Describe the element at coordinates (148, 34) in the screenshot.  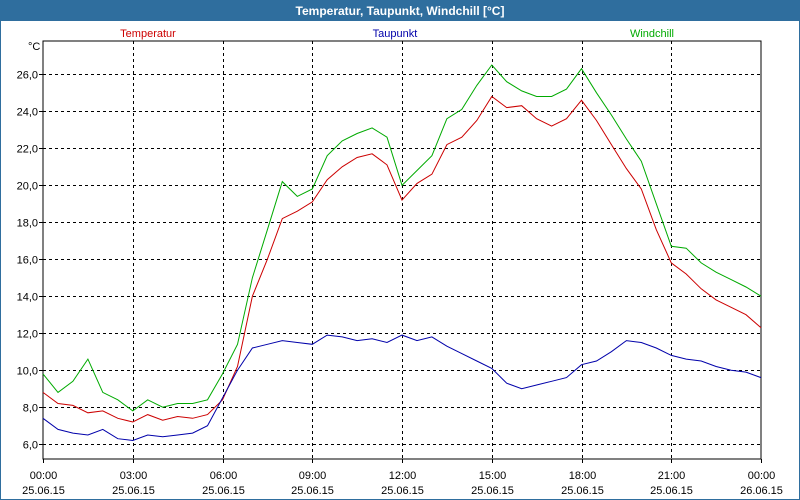
I see `legend-entry-temperatur: Temperatur` at that location.